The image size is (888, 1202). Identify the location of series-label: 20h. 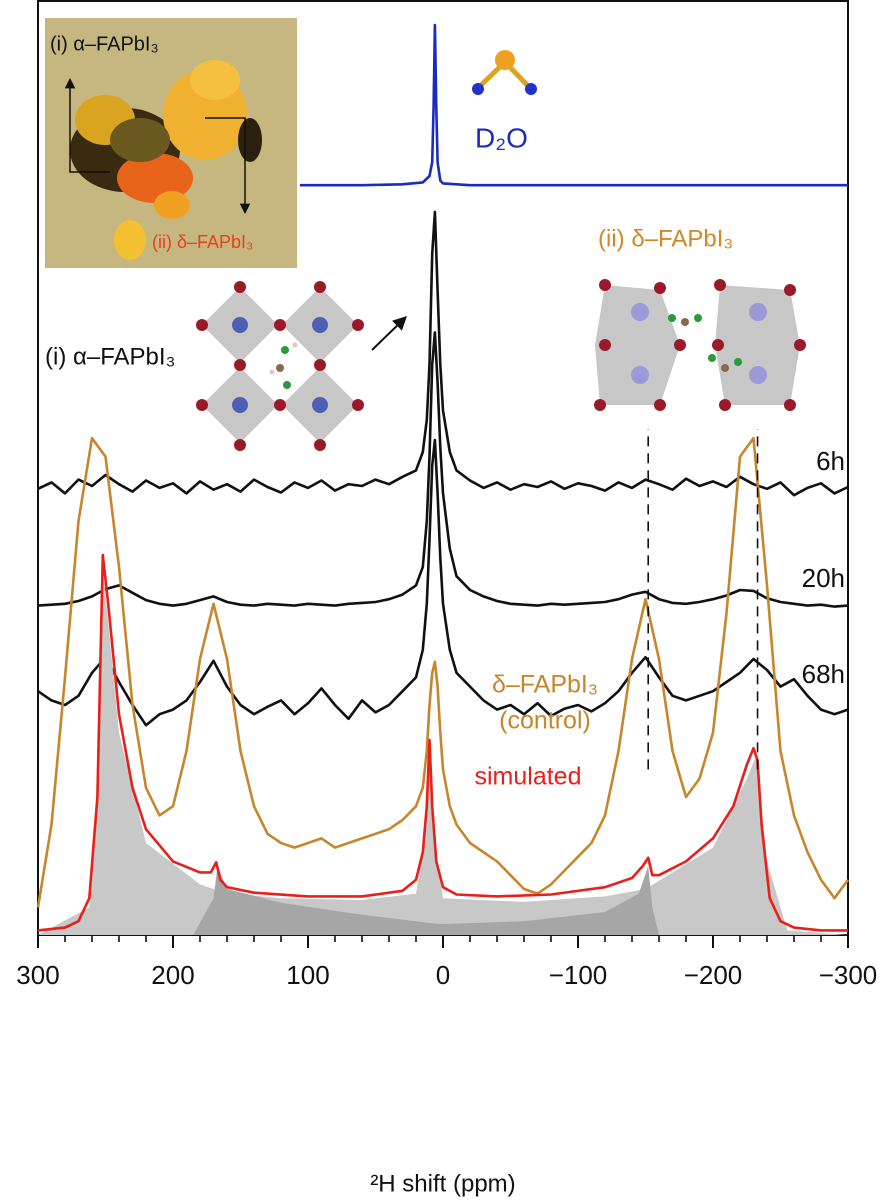
(823, 578).